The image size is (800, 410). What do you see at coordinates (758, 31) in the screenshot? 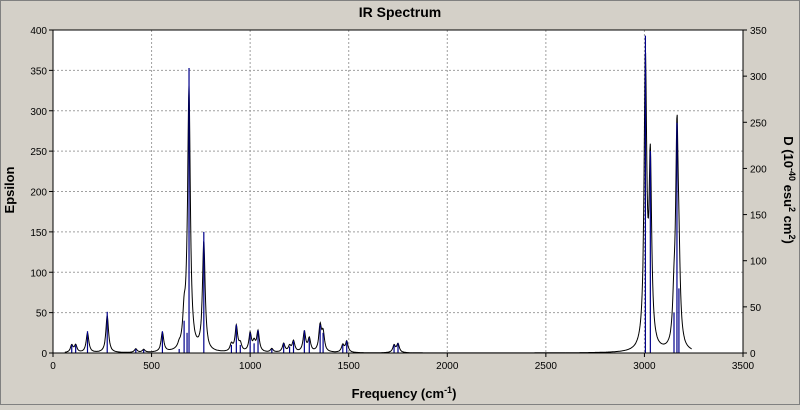
I see `y-right-tick-label: 350` at bounding box center [758, 31].